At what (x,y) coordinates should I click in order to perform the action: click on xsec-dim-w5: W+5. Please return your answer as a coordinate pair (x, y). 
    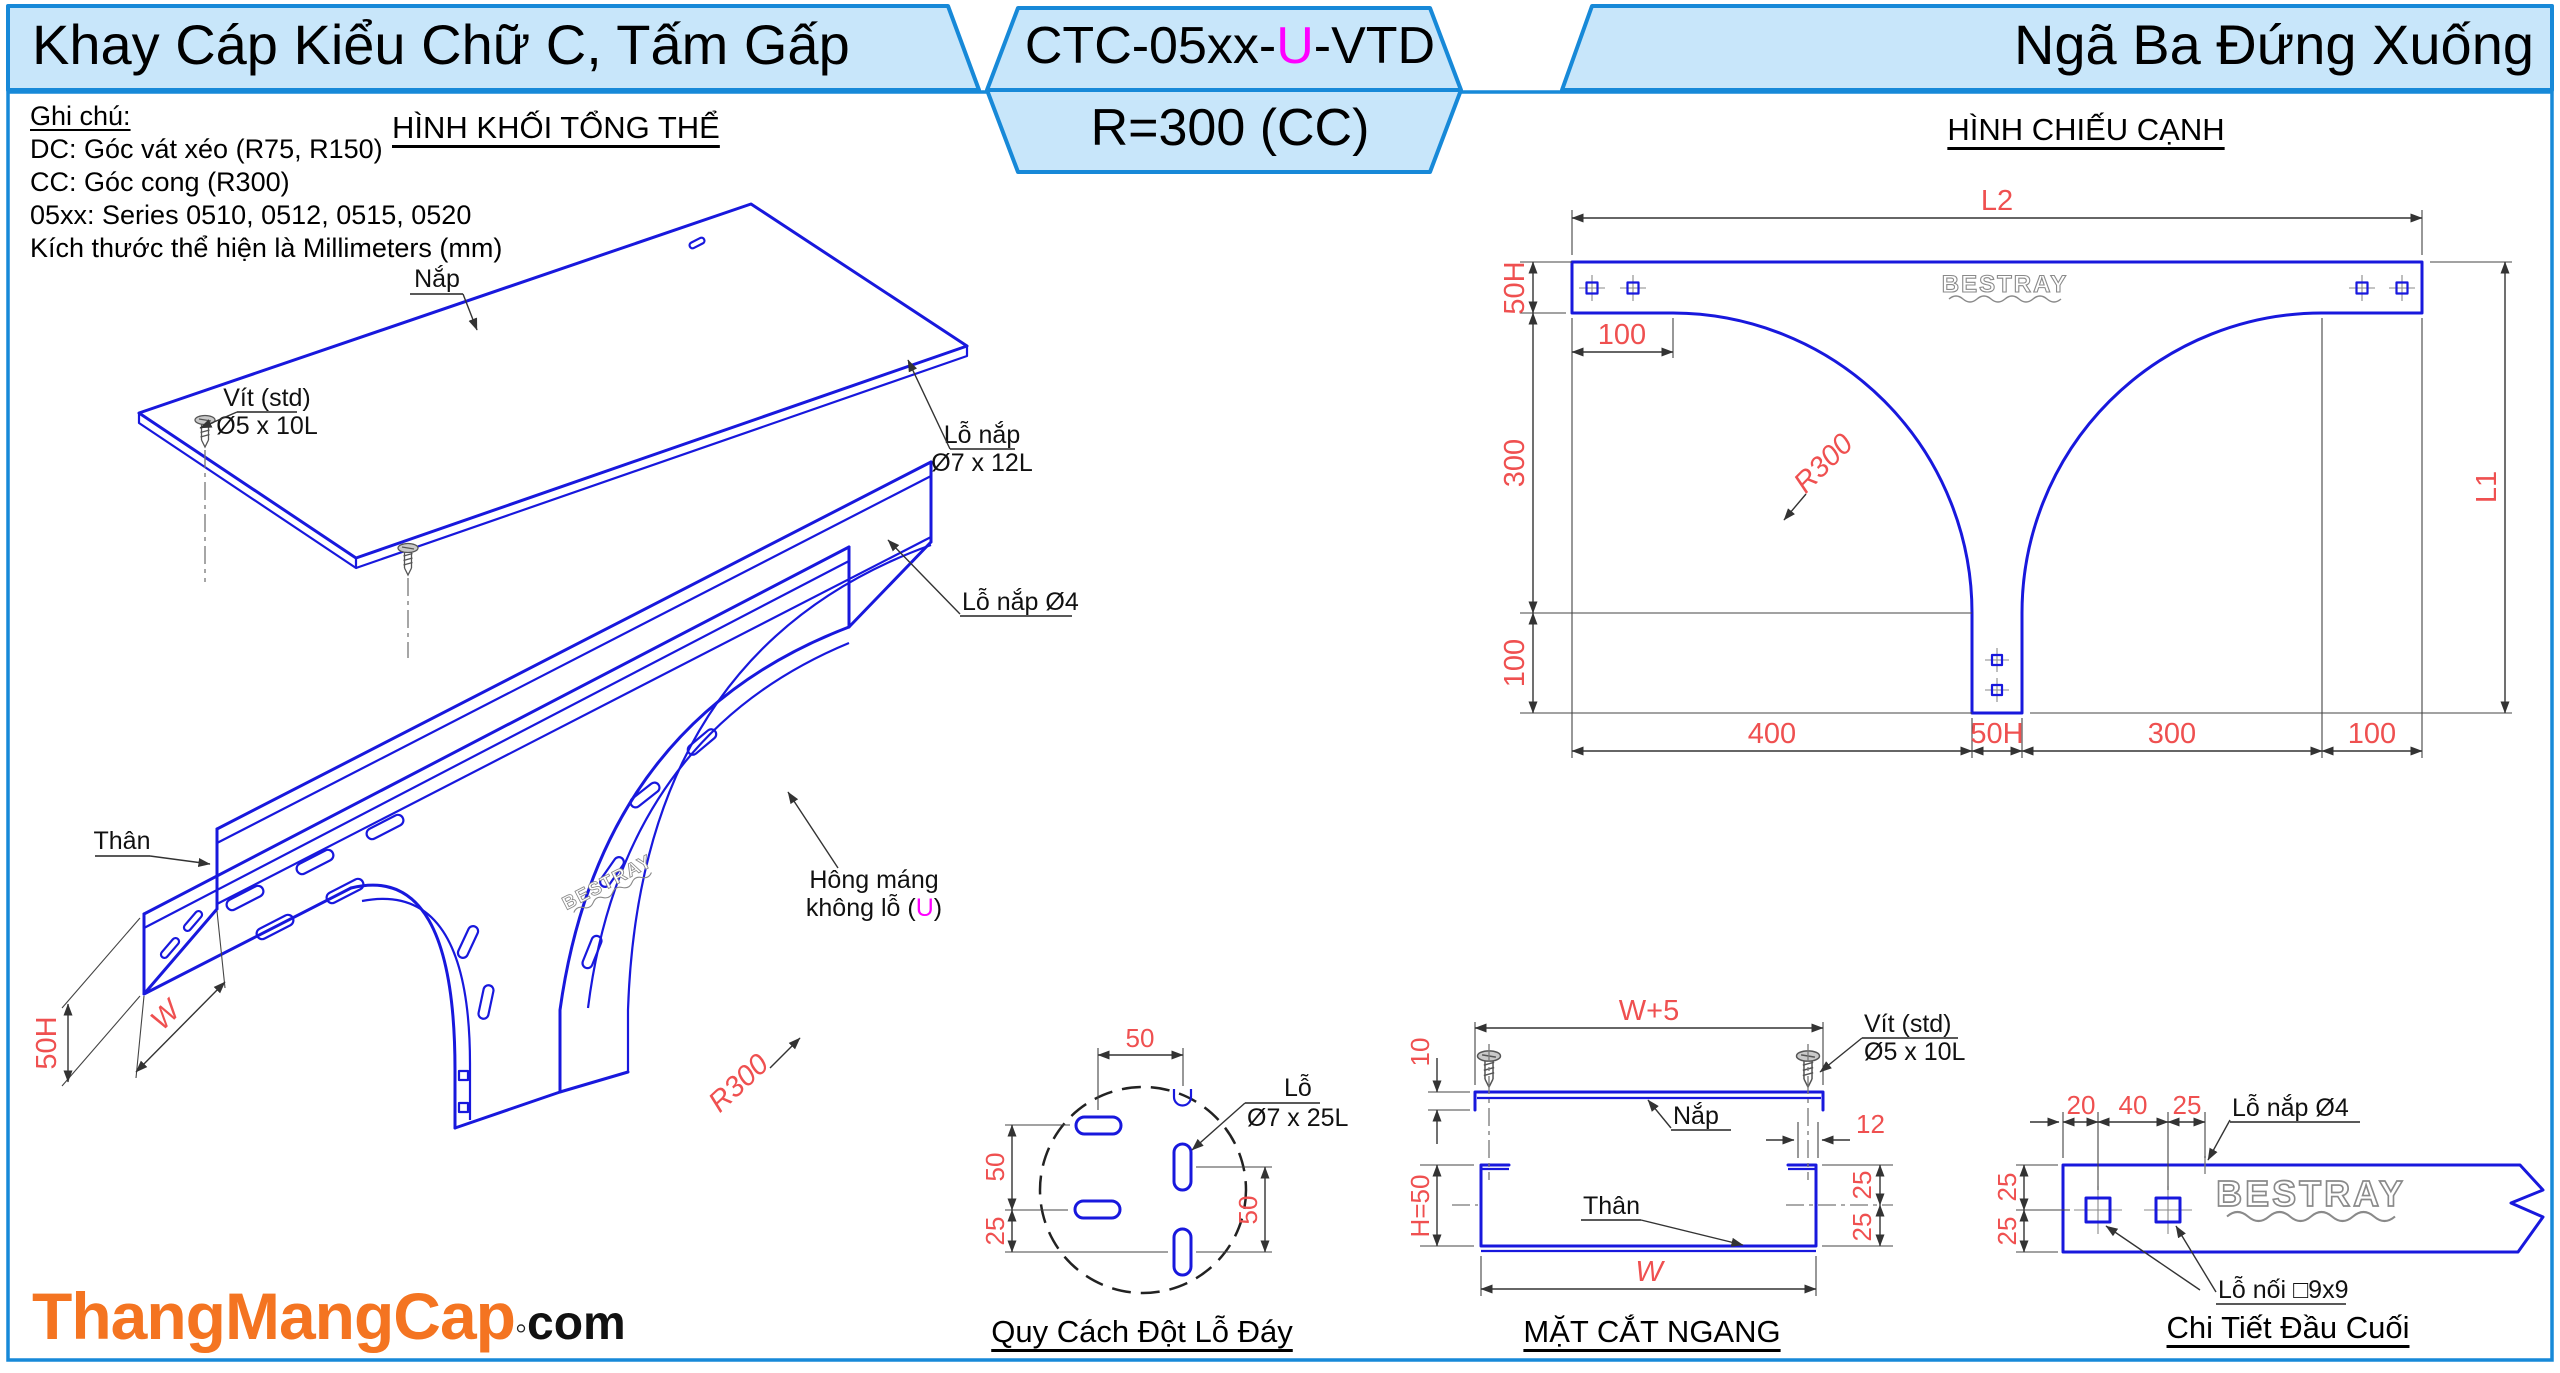
    Looking at the image, I should click on (1649, 1011).